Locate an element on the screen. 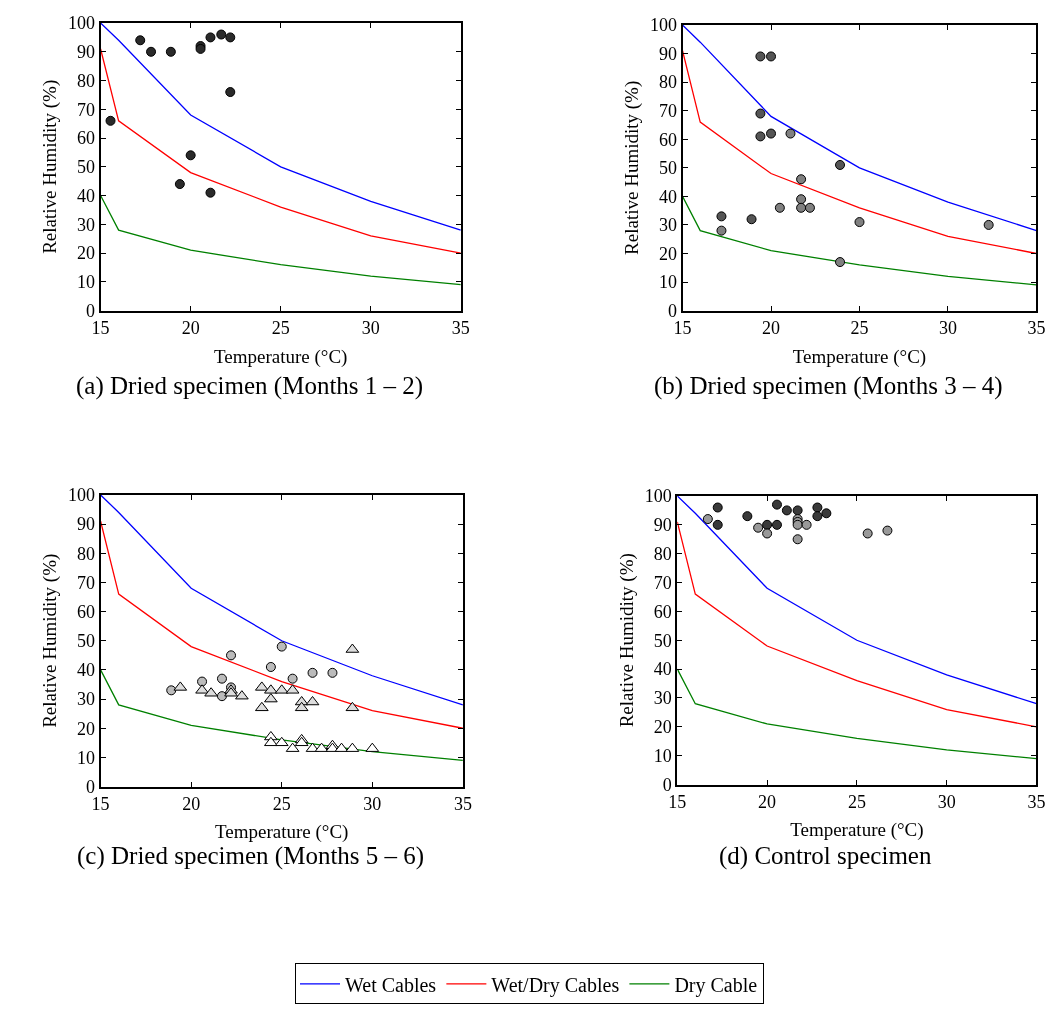 The image size is (1059, 1022). legend-label: Wet Cables is located at coordinates (391, 984).